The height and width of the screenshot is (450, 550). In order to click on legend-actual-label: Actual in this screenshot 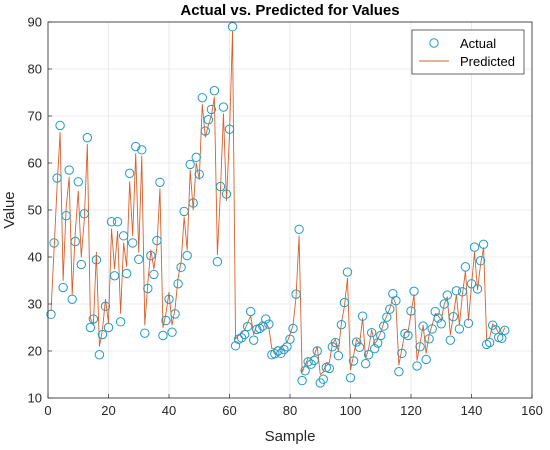, I will do `click(478, 43)`.